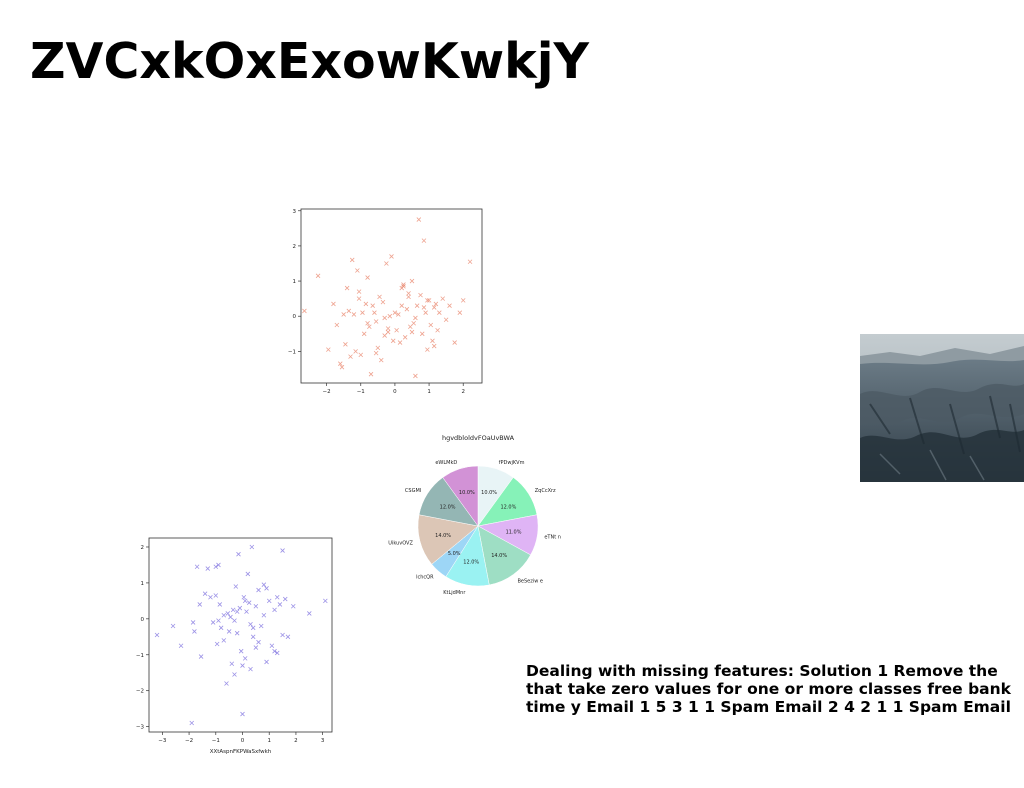 The height and width of the screenshot is (788, 1024). What do you see at coordinates (463, 392) in the screenshot?
I see `scatter-orange-x-tick-label: 2` at bounding box center [463, 392].